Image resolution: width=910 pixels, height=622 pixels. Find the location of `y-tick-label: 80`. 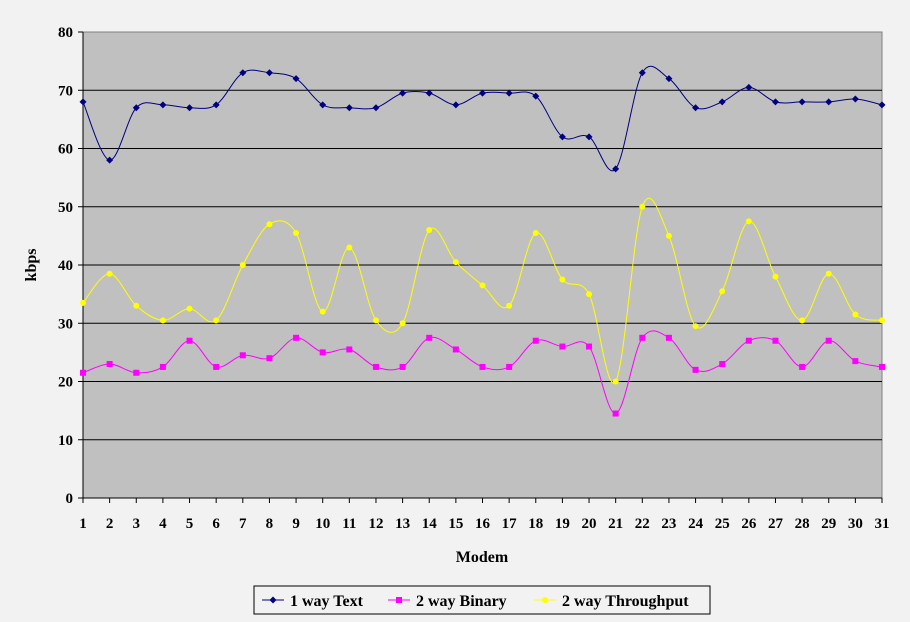

y-tick-label: 80 is located at coordinates (65, 33).